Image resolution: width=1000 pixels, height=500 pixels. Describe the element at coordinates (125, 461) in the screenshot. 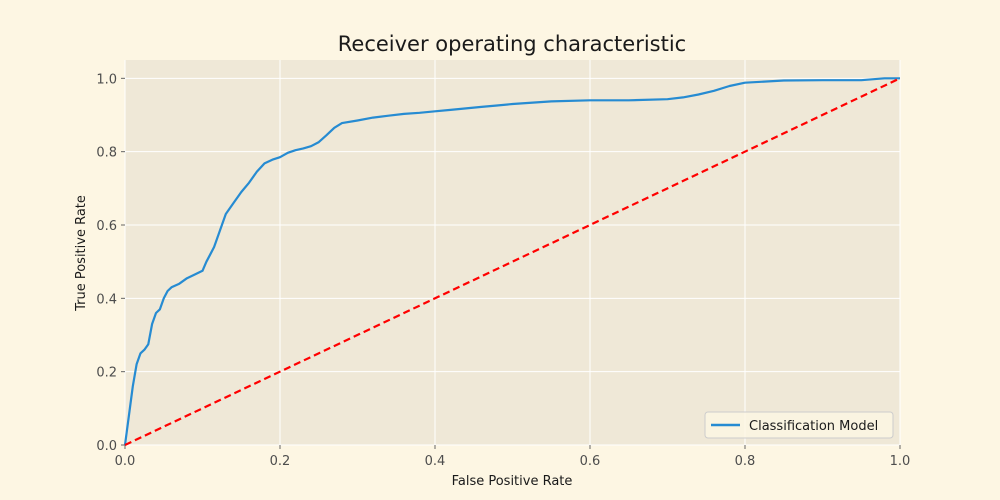

I see `x-tick-label: 0.0` at that location.